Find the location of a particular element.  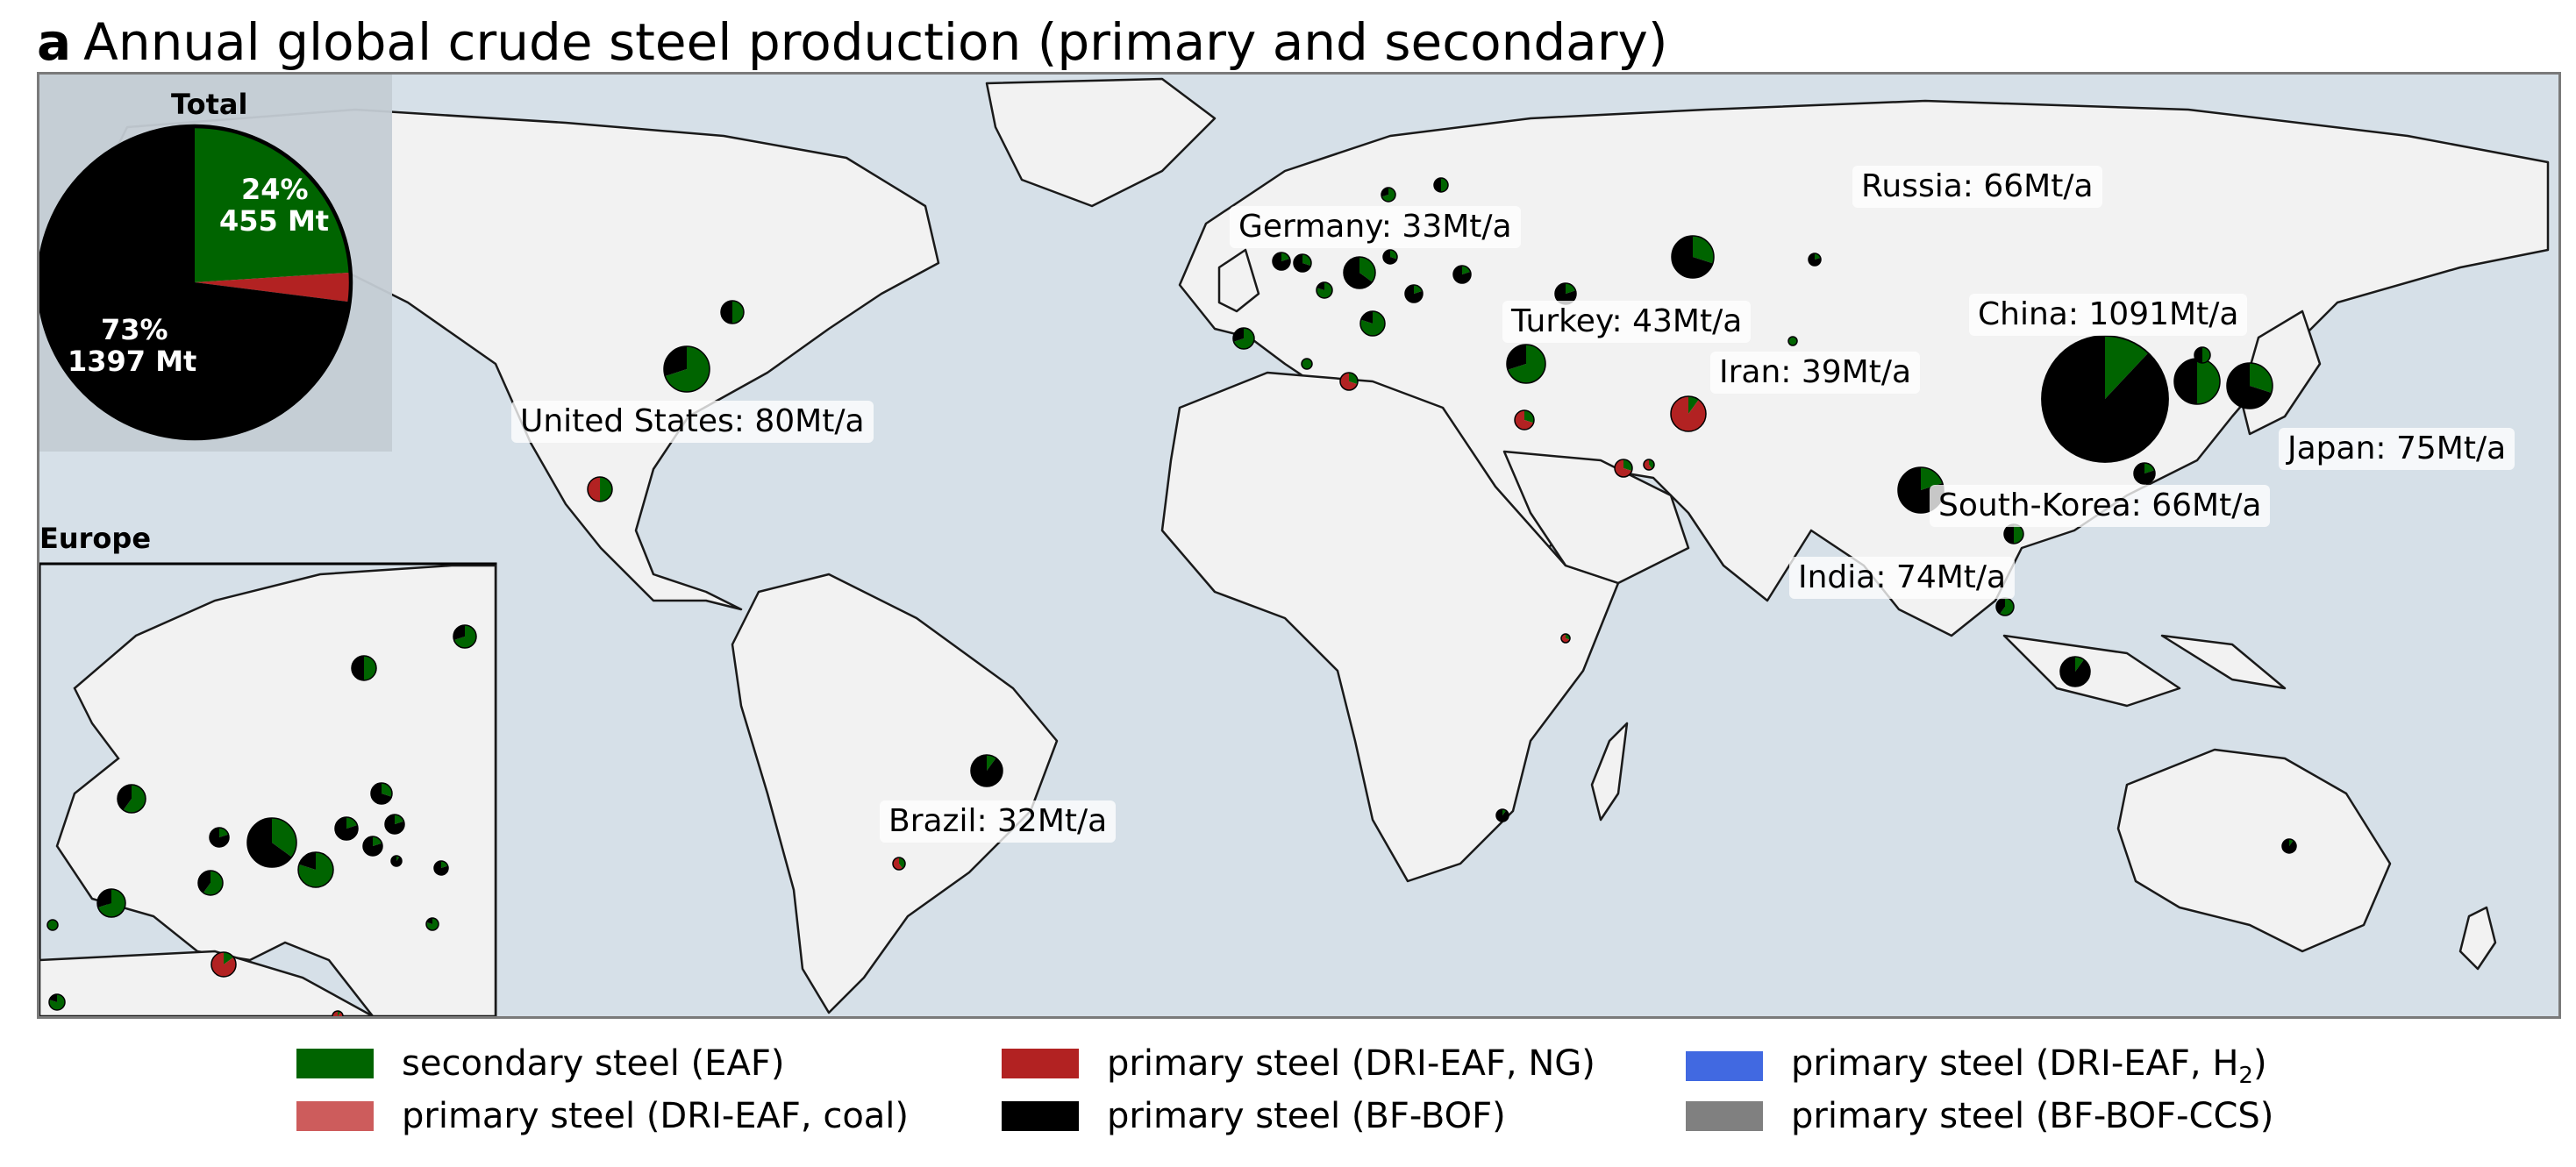

pie-russia-east-outline is located at coordinates (1815, 260).